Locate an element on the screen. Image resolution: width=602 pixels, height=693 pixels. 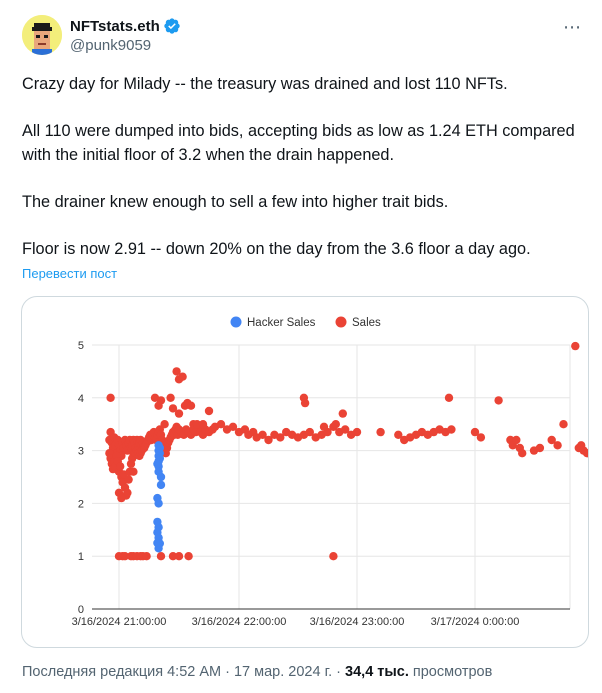
tweet-header: NFTstats.eth @punk9059 ⋯ is located at coordinates (304, 38).